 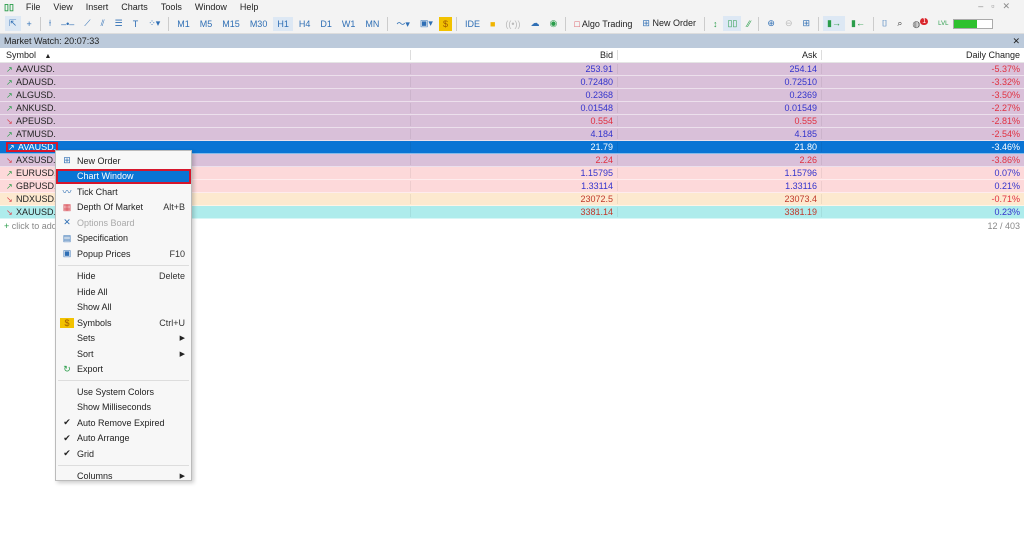 What do you see at coordinates (998, 6) in the screenshot?
I see `window-controls: –▫✕` at bounding box center [998, 6].